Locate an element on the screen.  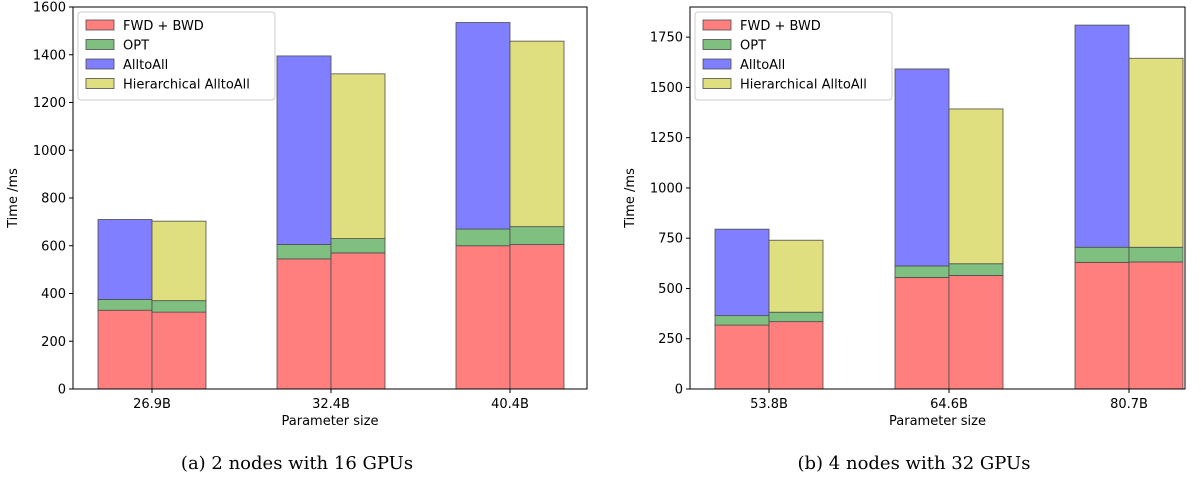
y-tick-label: 750 is located at coordinates (670, 239).